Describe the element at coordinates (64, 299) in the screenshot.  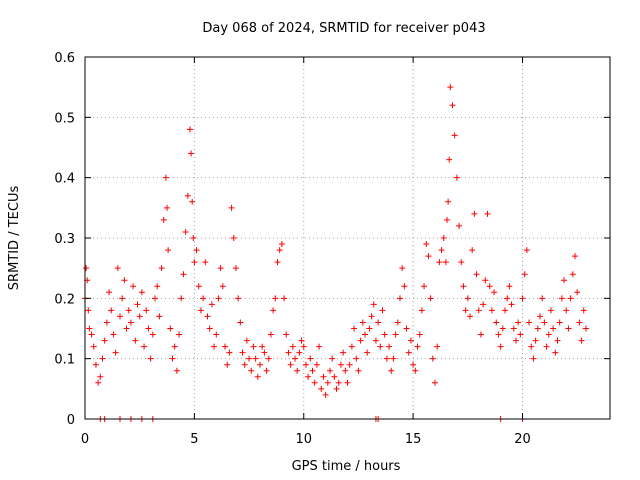
I see `y-tick-label: 0.2` at that location.